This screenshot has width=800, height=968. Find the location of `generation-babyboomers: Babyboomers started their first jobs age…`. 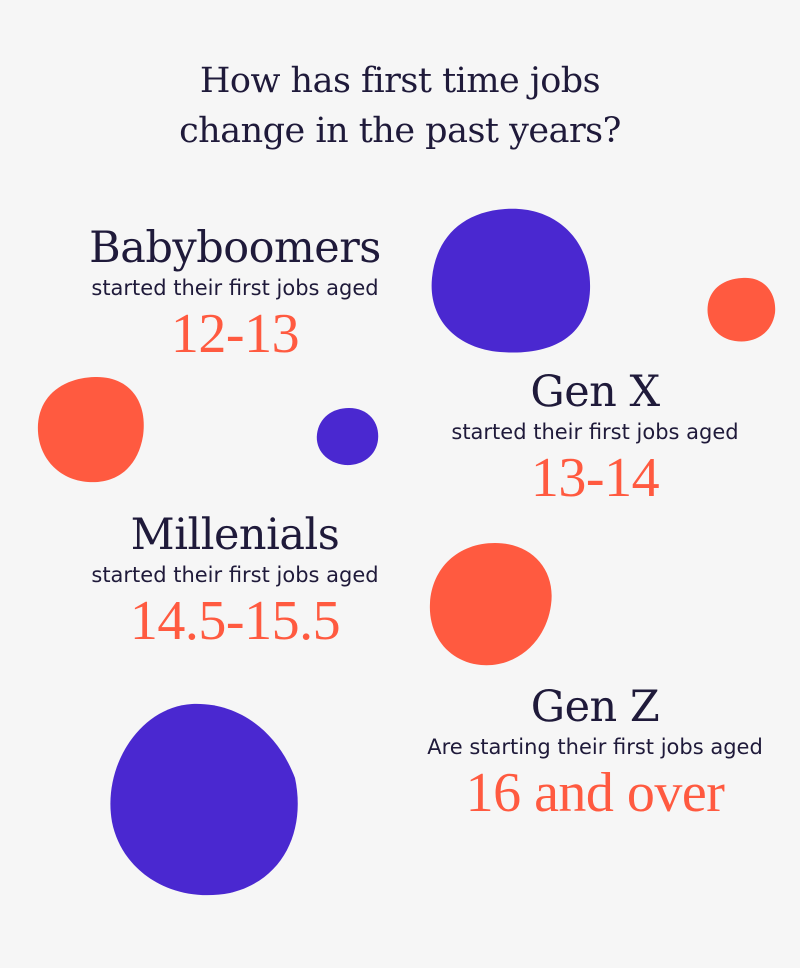

generation-babyboomers: Babyboomers started their first jobs age… is located at coordinates (235, 294).